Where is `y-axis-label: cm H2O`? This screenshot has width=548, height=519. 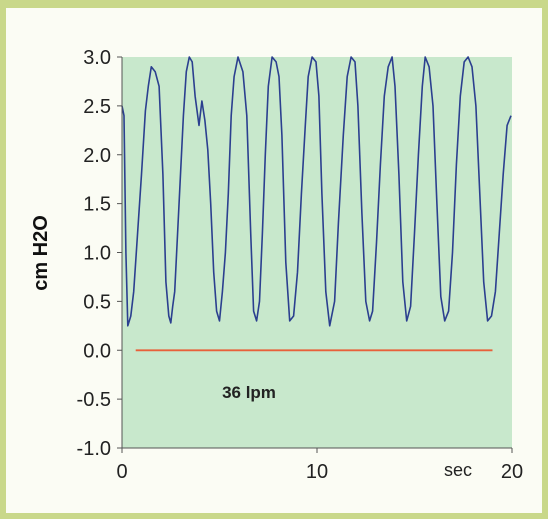
y-axis-label: cm H2O is located at coordinates (41, 253).